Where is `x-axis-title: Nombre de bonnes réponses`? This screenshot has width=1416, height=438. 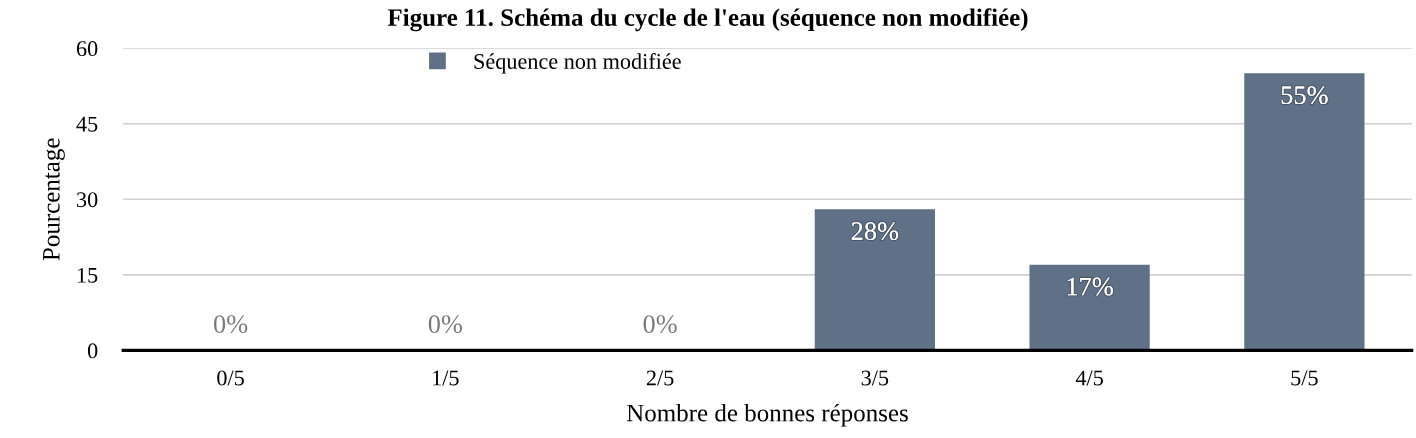
x-axis-title: Nombre de bonnes réponses is located at coordinates (767, 415).